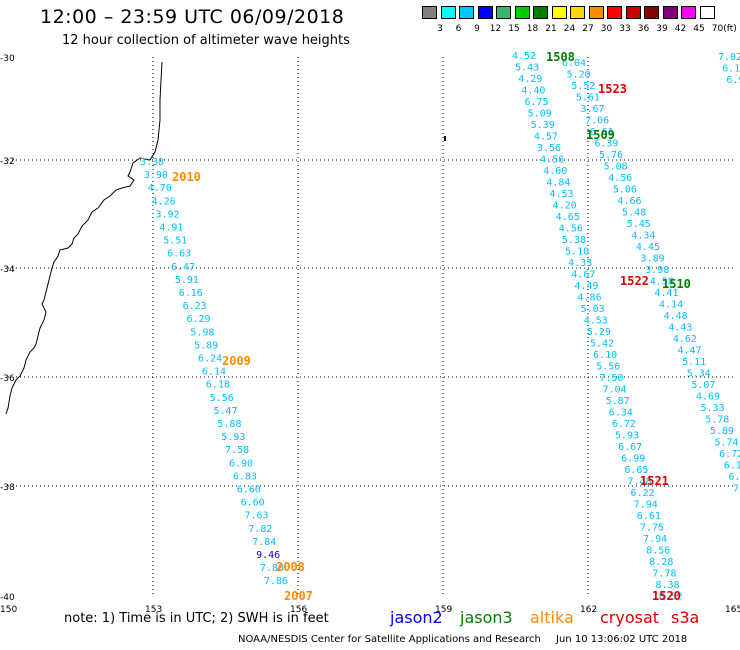 Image resolution: width=740 pixels, height=650 pixels. What do you see at coordinates (153, 610) in the screenshot?
I see `longitude-label: 153` at bounding box center [153, 610].